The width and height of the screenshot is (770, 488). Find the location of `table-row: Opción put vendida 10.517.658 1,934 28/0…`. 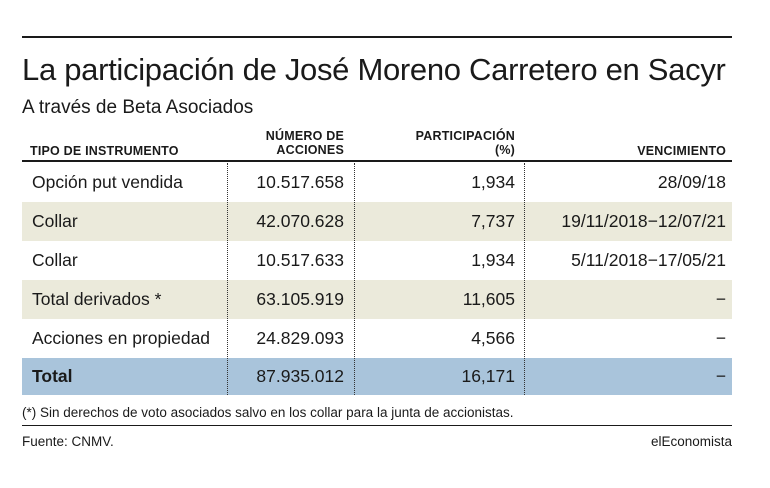

table-row: Opción put vendida 10.517.658 1,934 28/0… is located at coordinates (377, 182).